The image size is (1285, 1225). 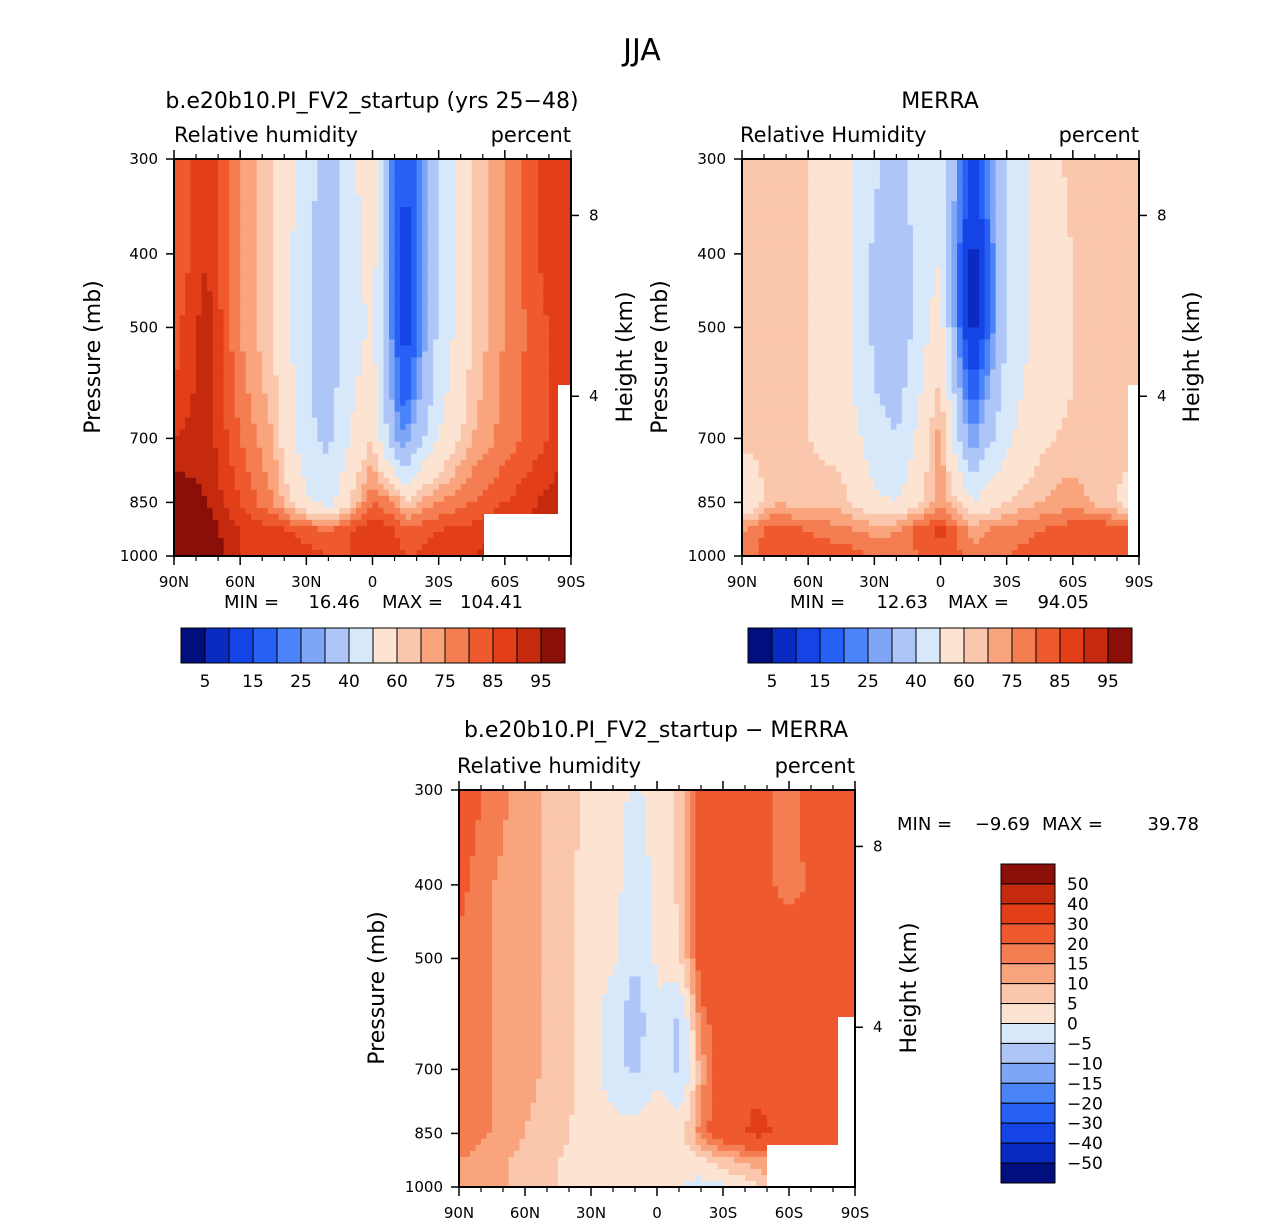 I want to click on panel-model-min-value: 16.46, so click(x=334, y=602).